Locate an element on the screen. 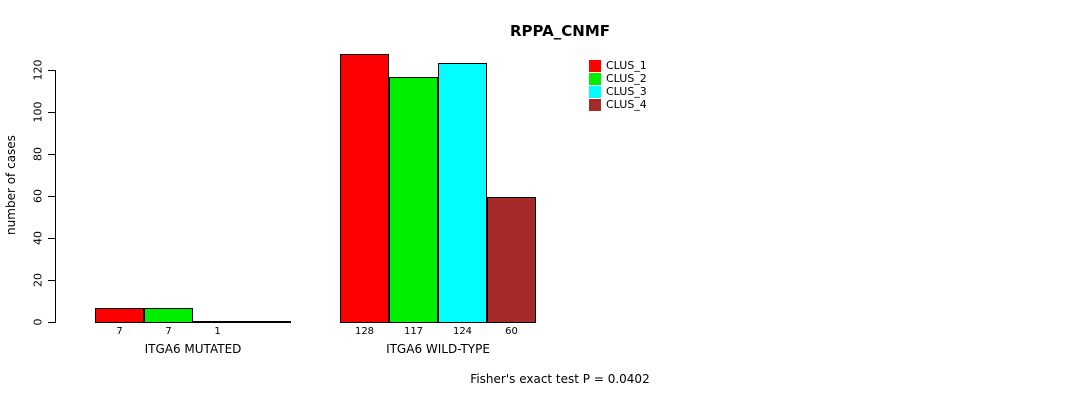 The height and width of the screenshot is (400, 1090). y-tick-label: 80 is located at coordinates (38, 154).